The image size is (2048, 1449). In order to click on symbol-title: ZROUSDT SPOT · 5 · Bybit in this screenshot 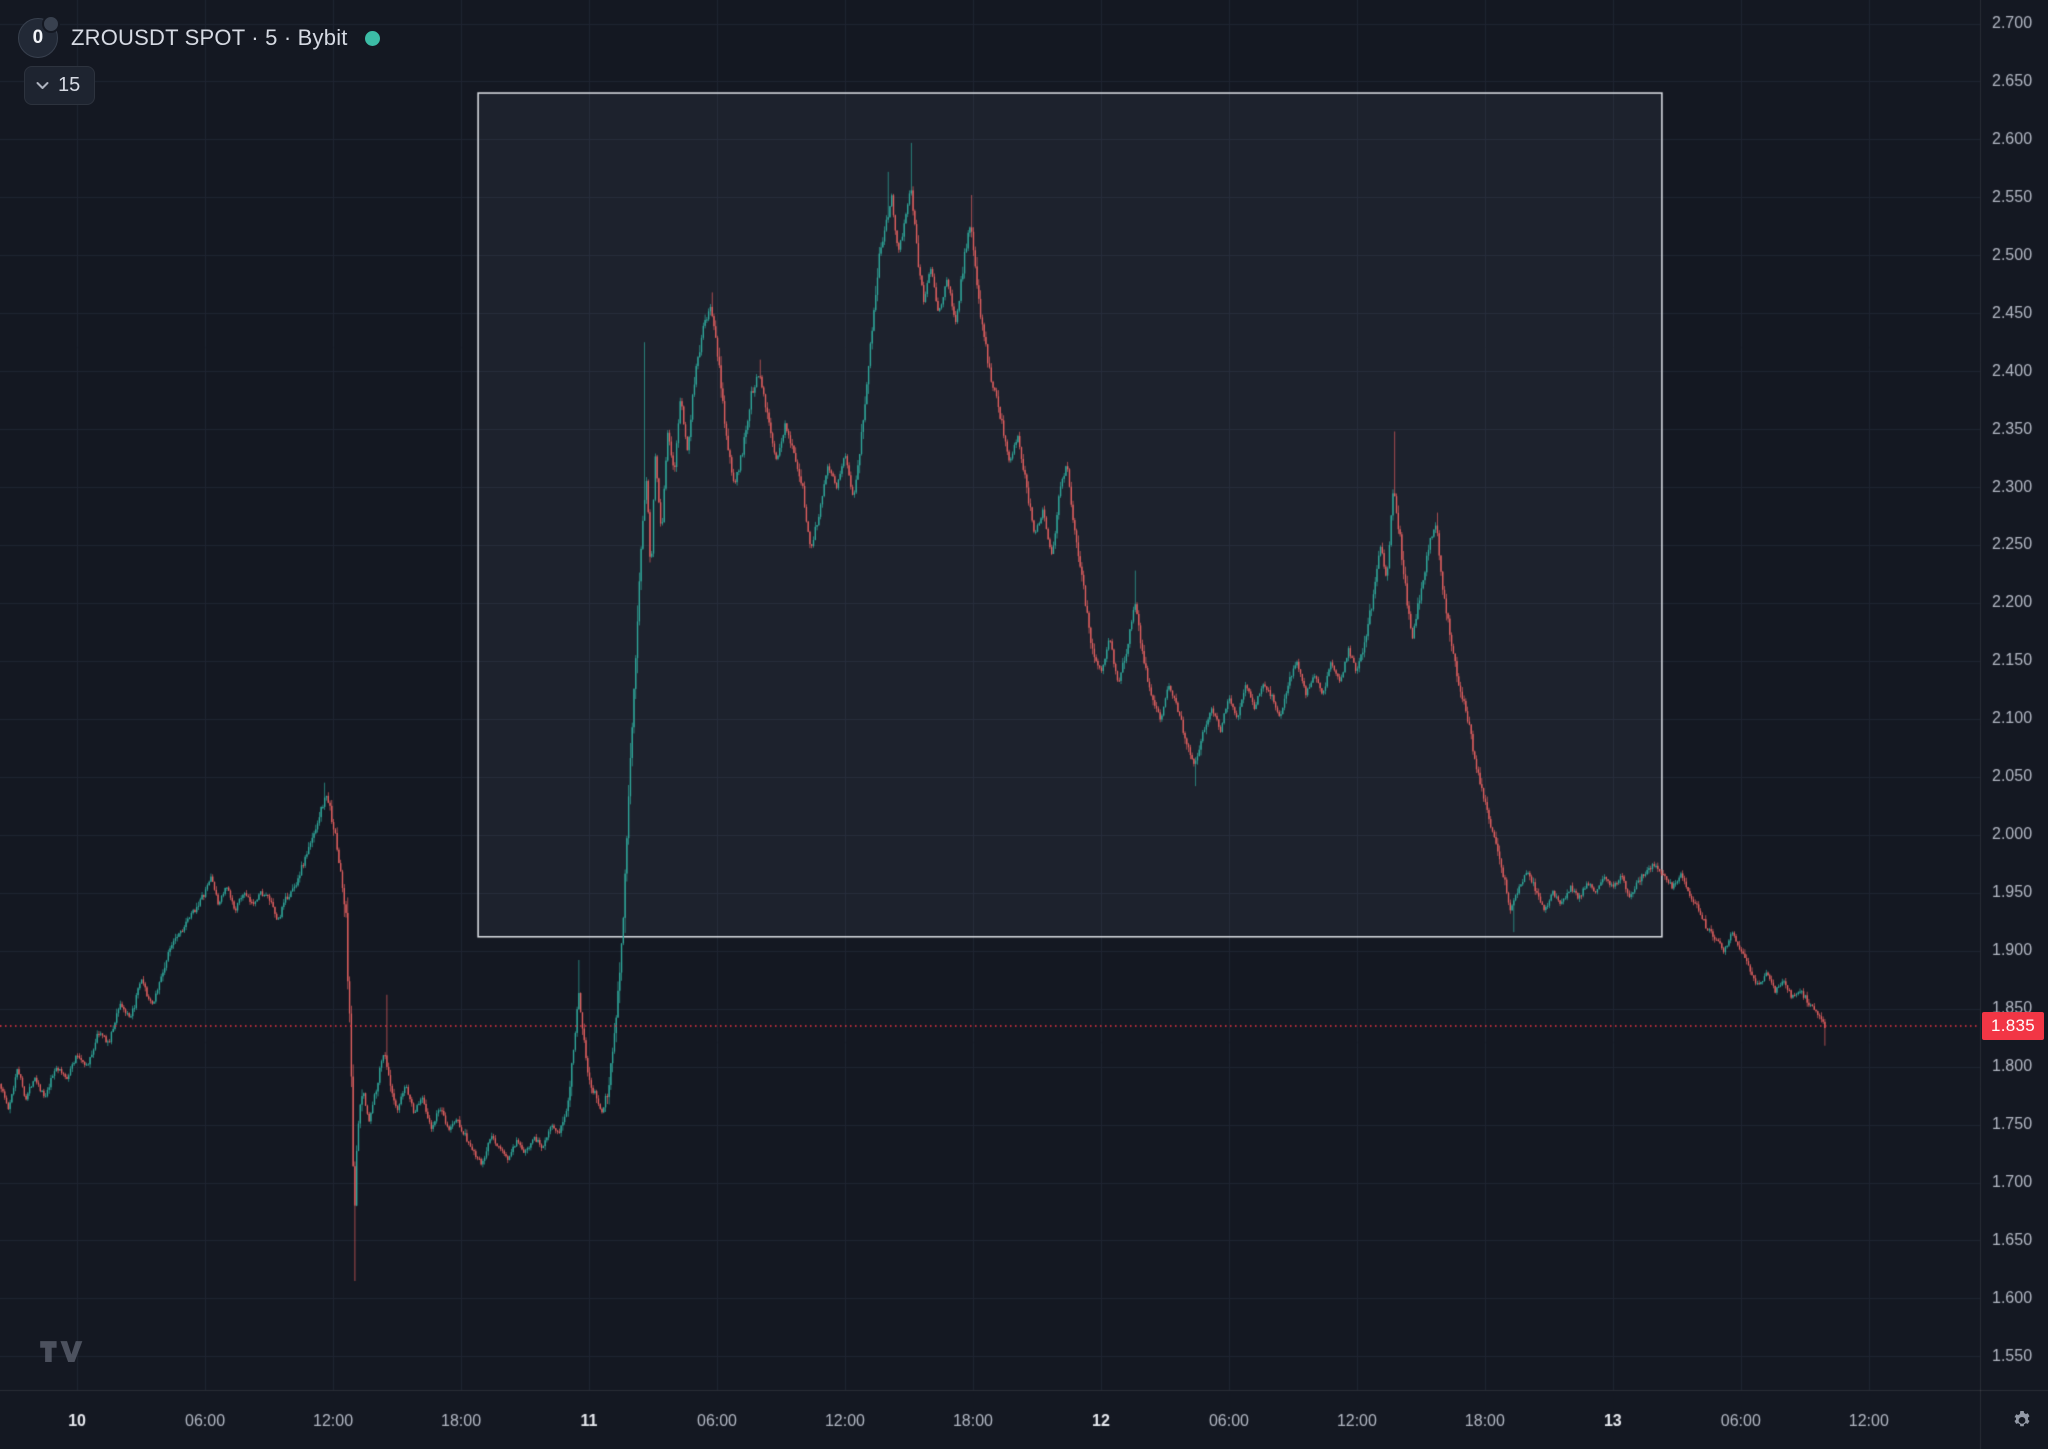, I will do `click(209, 37)`.